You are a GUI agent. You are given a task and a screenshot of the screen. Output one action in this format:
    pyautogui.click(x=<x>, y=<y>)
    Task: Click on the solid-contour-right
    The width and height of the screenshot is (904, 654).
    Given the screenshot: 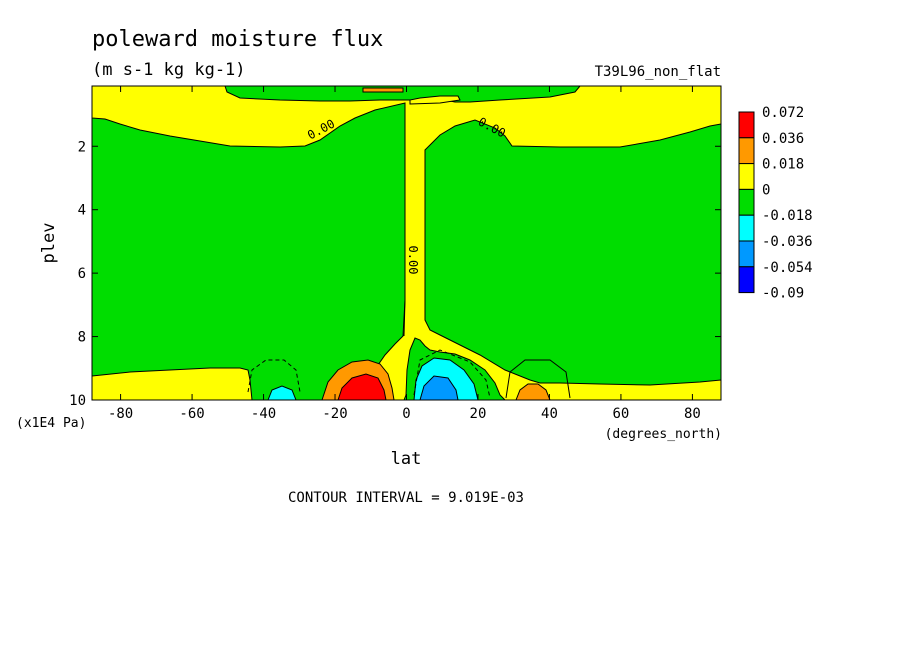 What is the action you would take?
    pyautogui.click(x=538, y=379)
    